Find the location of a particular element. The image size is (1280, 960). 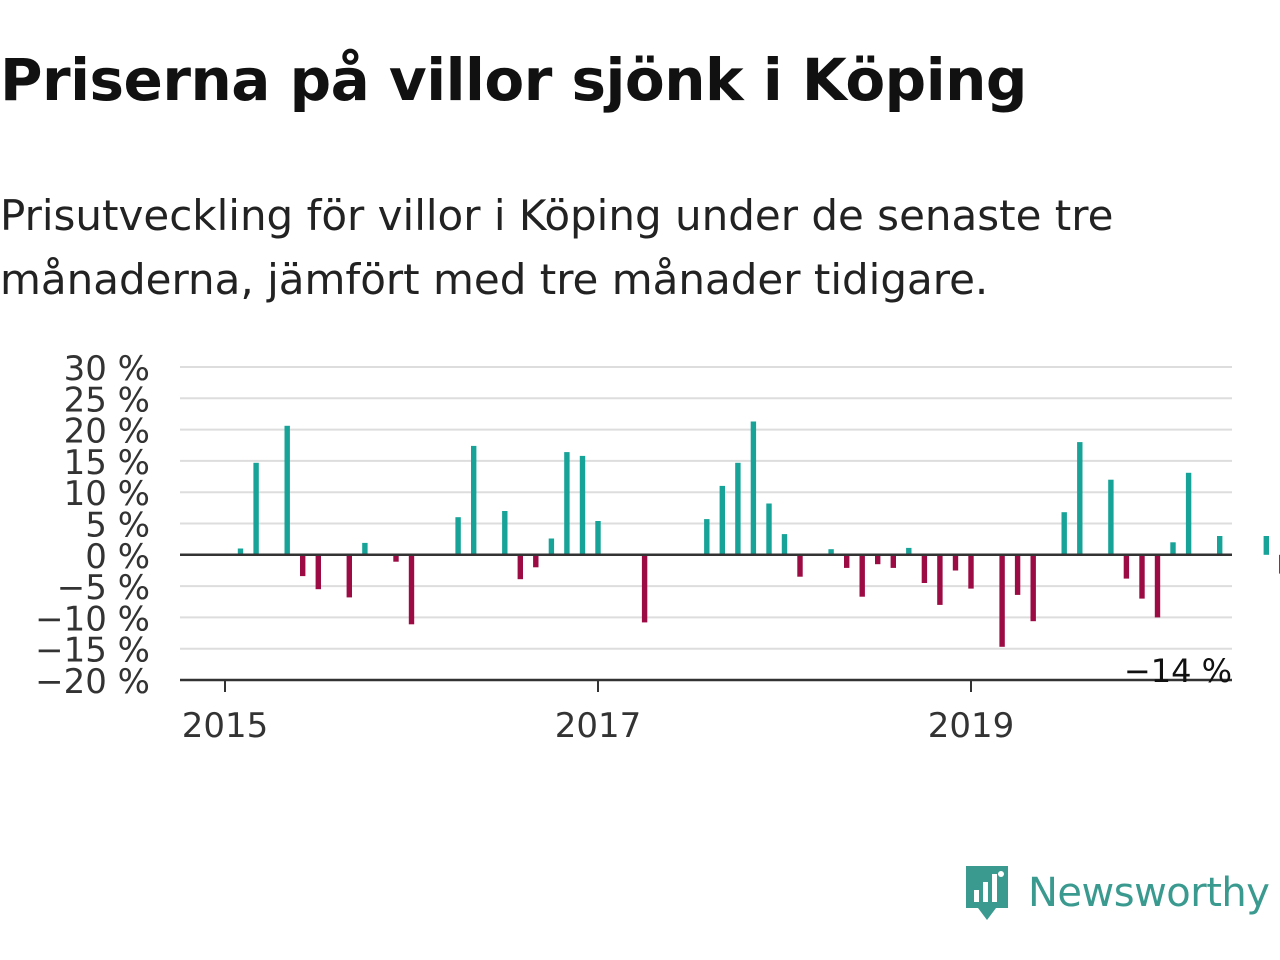

x-tick-label: 2015 is located at coordinates (225, 726).